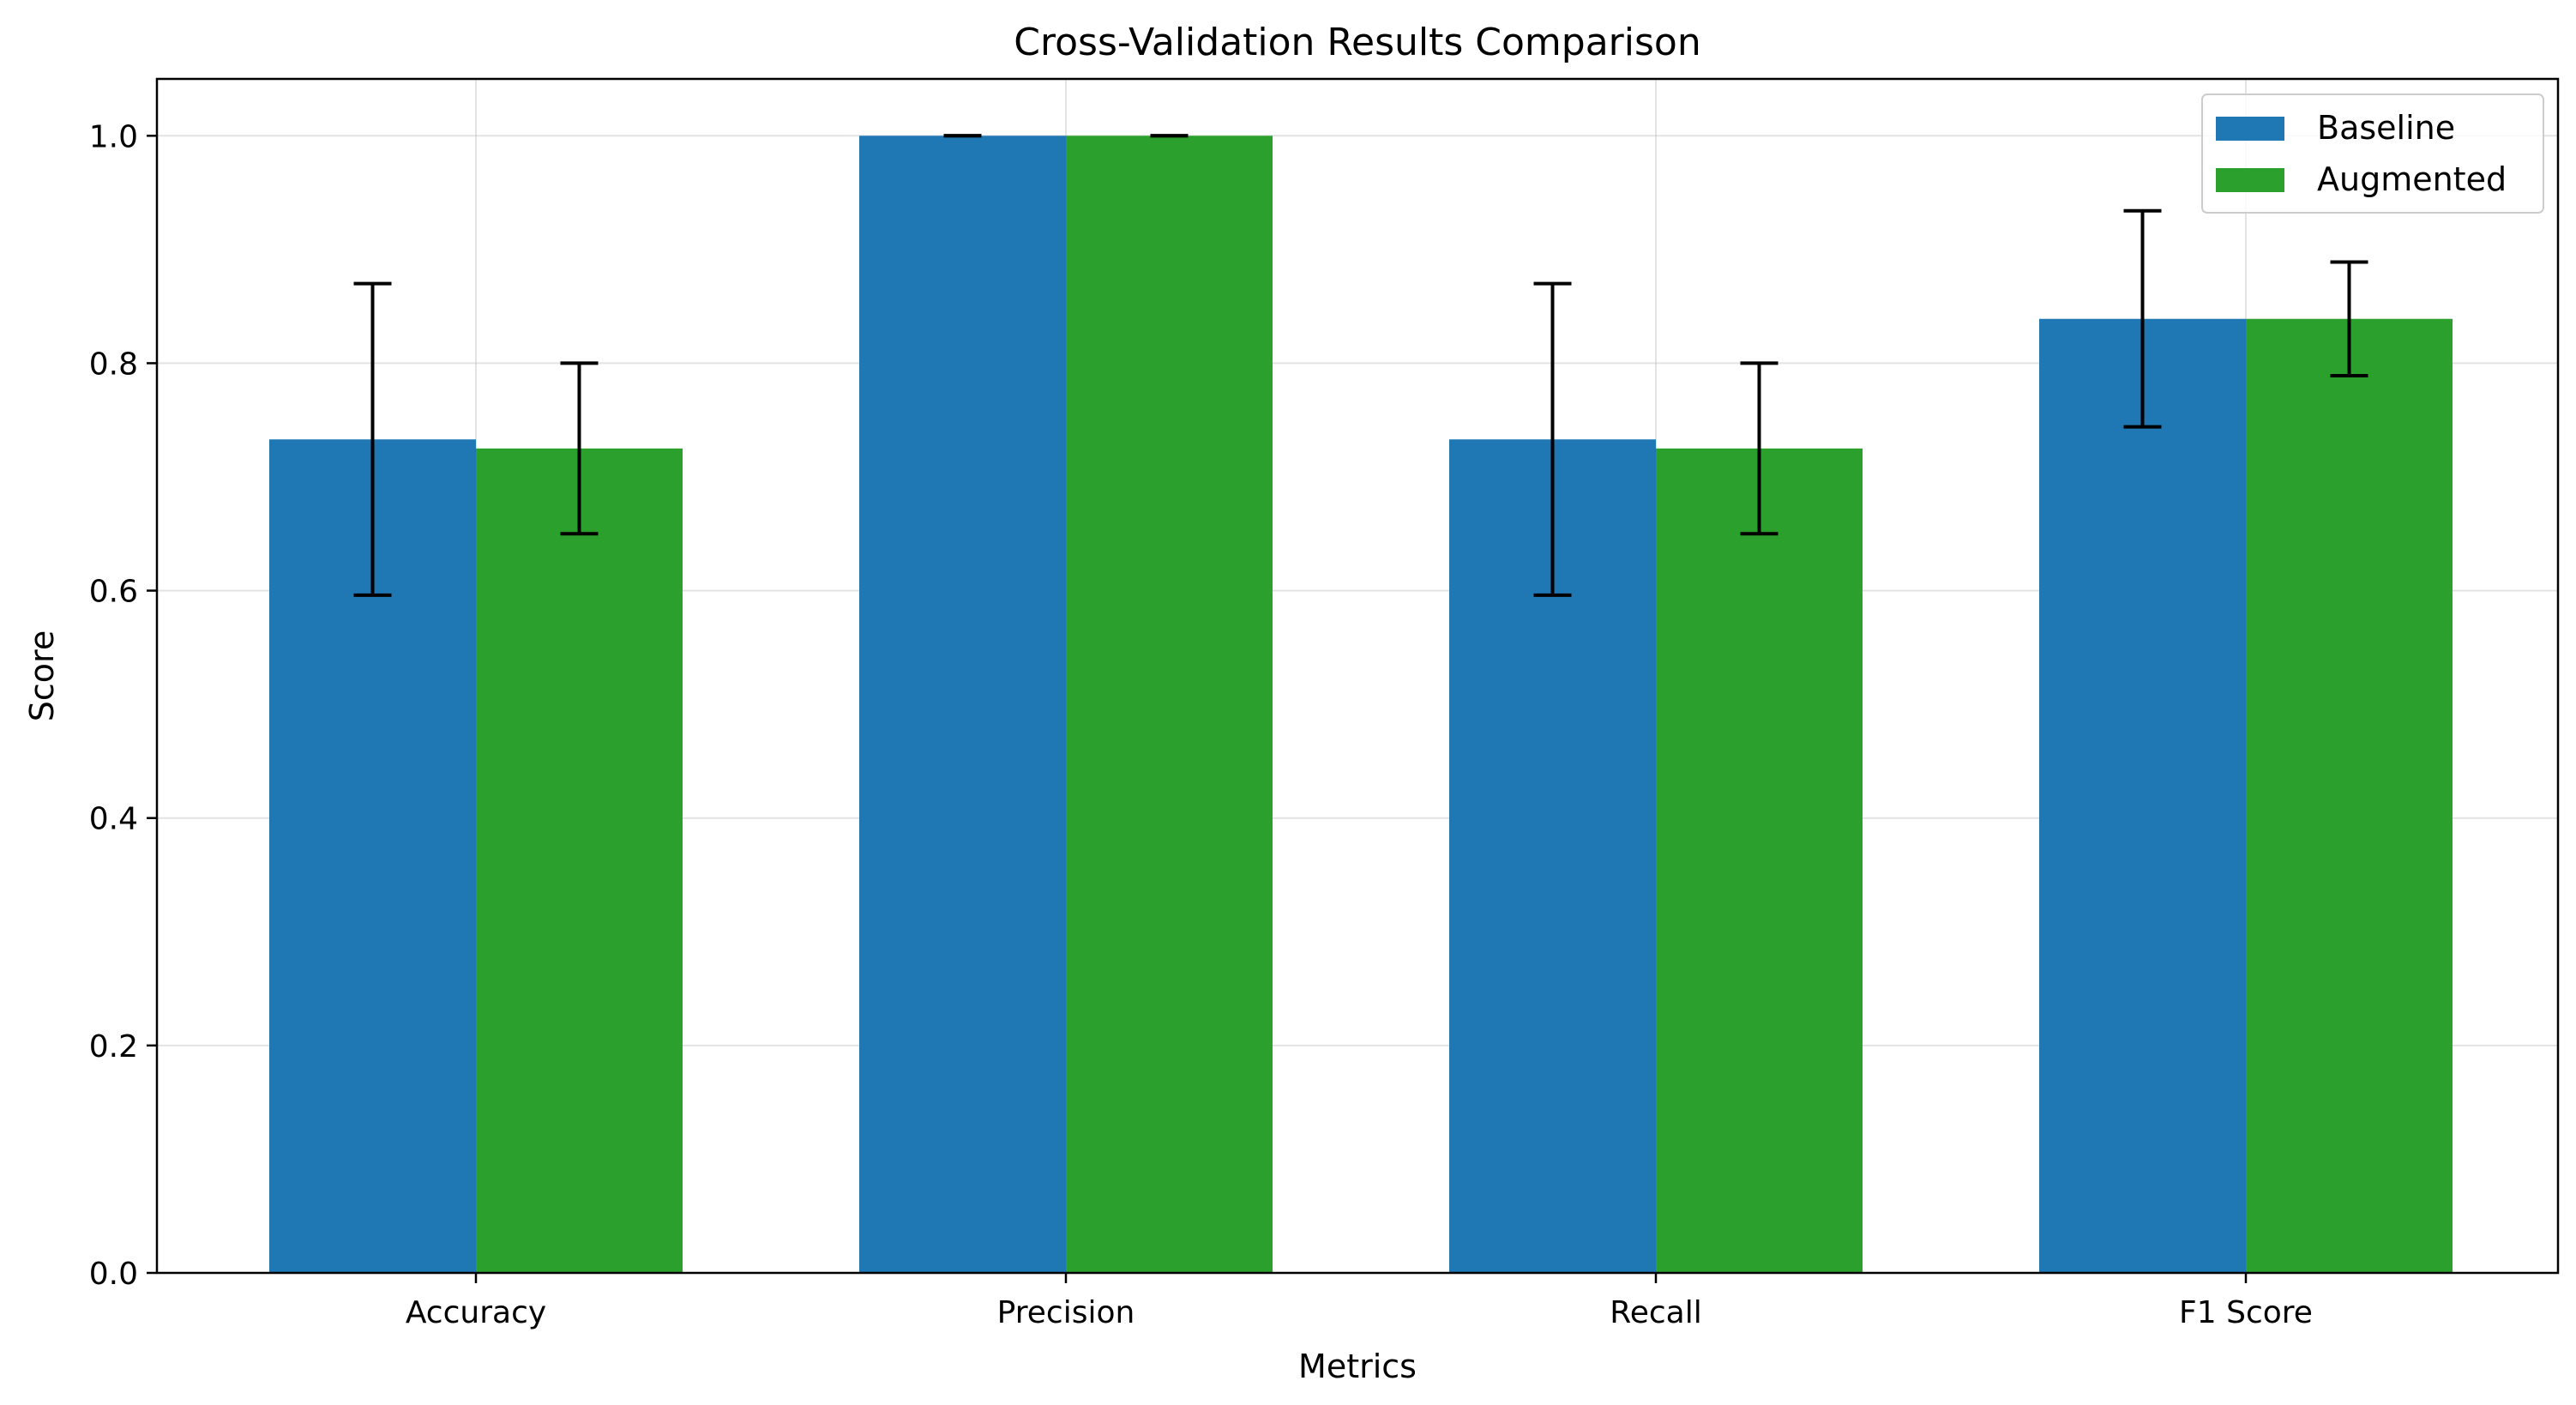 Image resolution: width=2576 pixels, height=1405 pixels. What do you see at coordinates (2412, 179) in the screenshot?
I see `legend-label-augmented: Augmented` at bounding box center [2412, 179].